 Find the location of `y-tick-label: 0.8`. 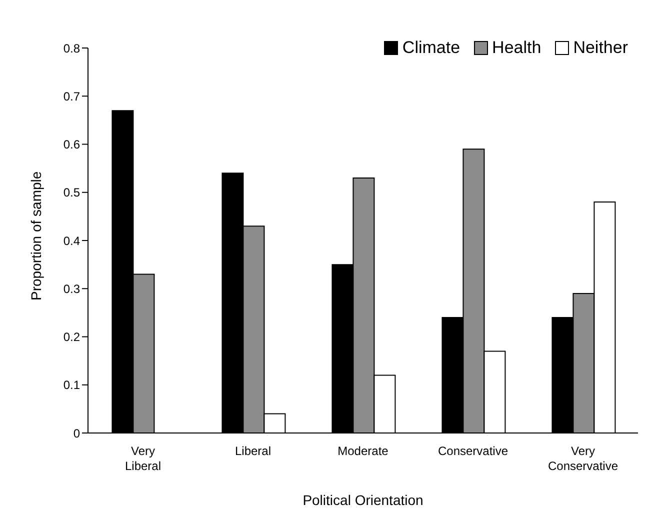

y-tick-label: 0.8 is located at coordinates (71, 48).